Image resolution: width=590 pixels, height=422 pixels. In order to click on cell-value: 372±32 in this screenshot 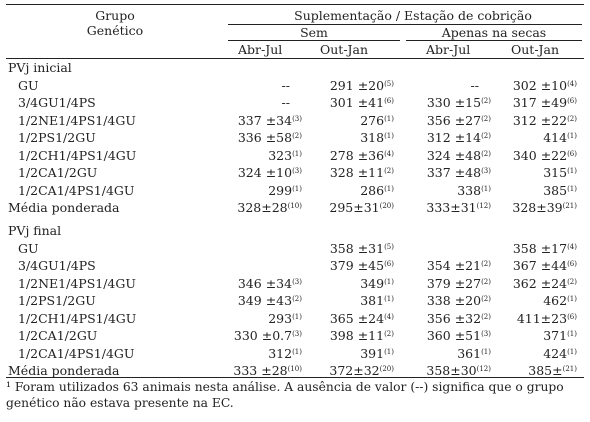, I will do `click(354, 370)`.